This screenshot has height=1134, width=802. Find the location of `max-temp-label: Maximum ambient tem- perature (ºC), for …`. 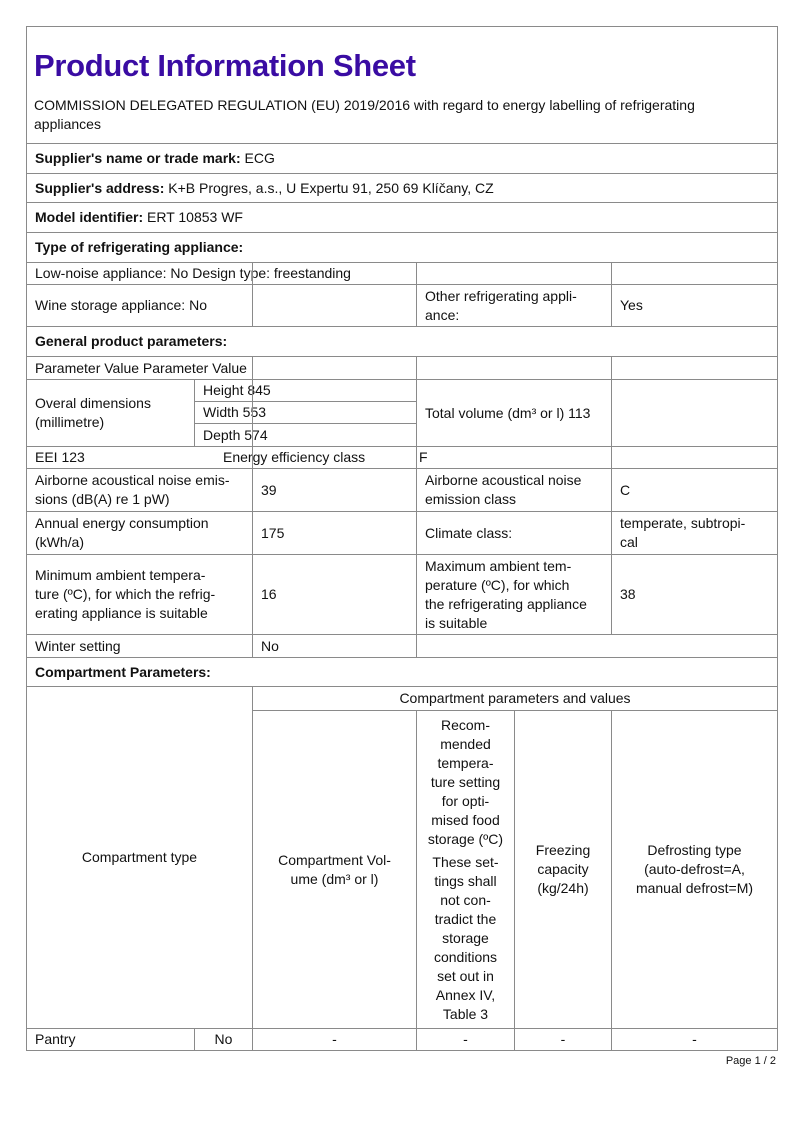

max-temp-label: Maximum ambient tem- perature (ºC), for … is located at coordinates (514, 594).